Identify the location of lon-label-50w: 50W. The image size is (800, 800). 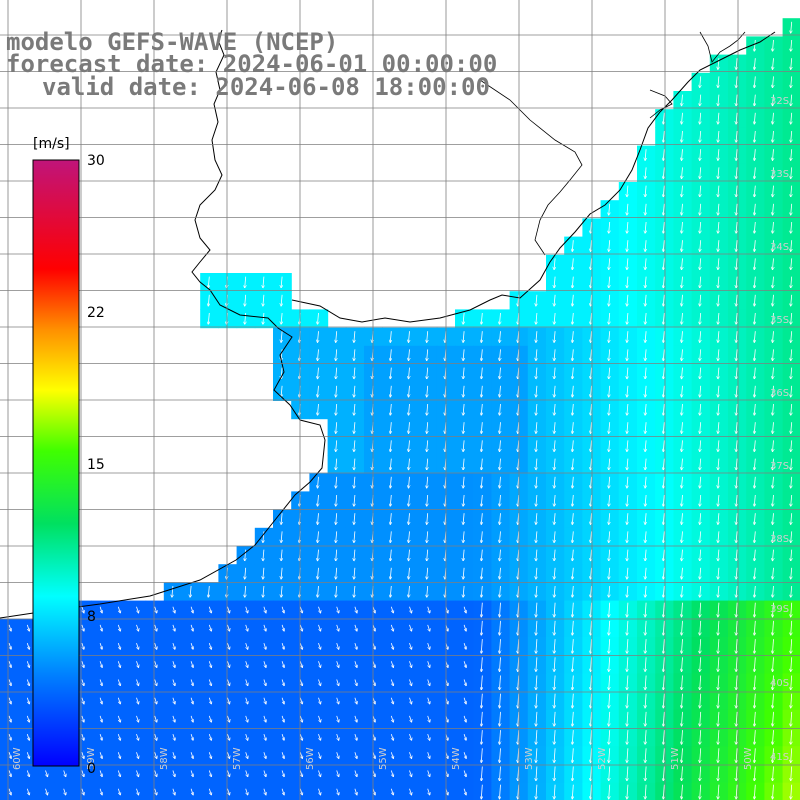
(748, 758).